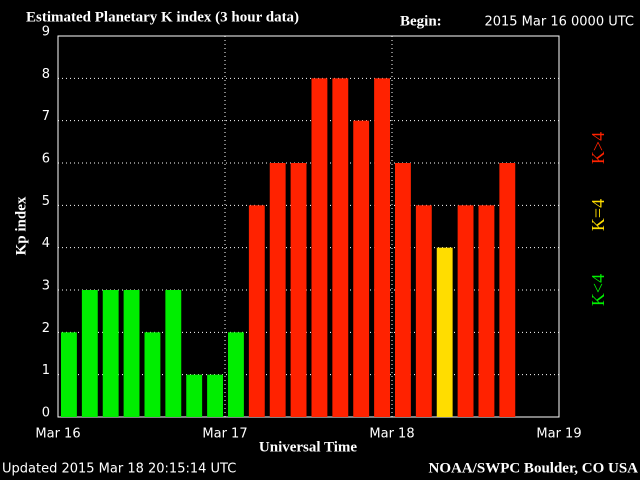  What do you see at coordinates (558, 434) in the screenshot?
I see `x-tick-label: Mar 19` at bounding box center [558, 434].